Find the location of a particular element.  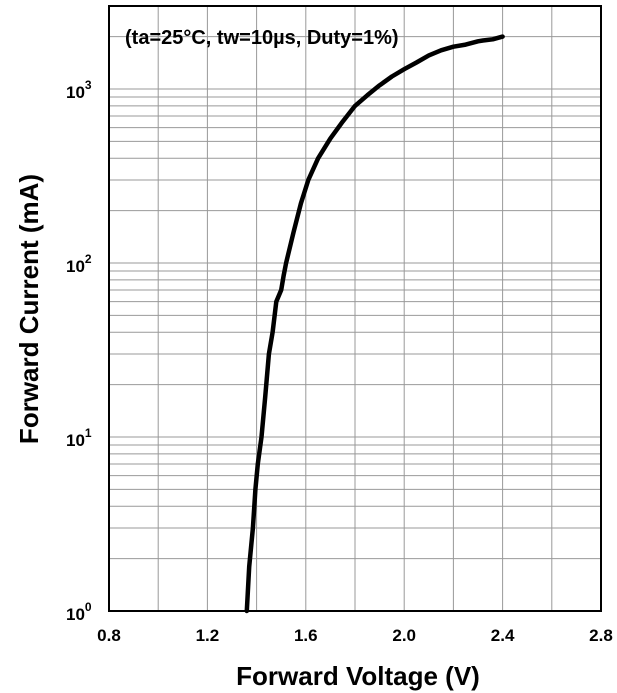

x-tick-label: 2.4 is located at coordinates (503, 635).